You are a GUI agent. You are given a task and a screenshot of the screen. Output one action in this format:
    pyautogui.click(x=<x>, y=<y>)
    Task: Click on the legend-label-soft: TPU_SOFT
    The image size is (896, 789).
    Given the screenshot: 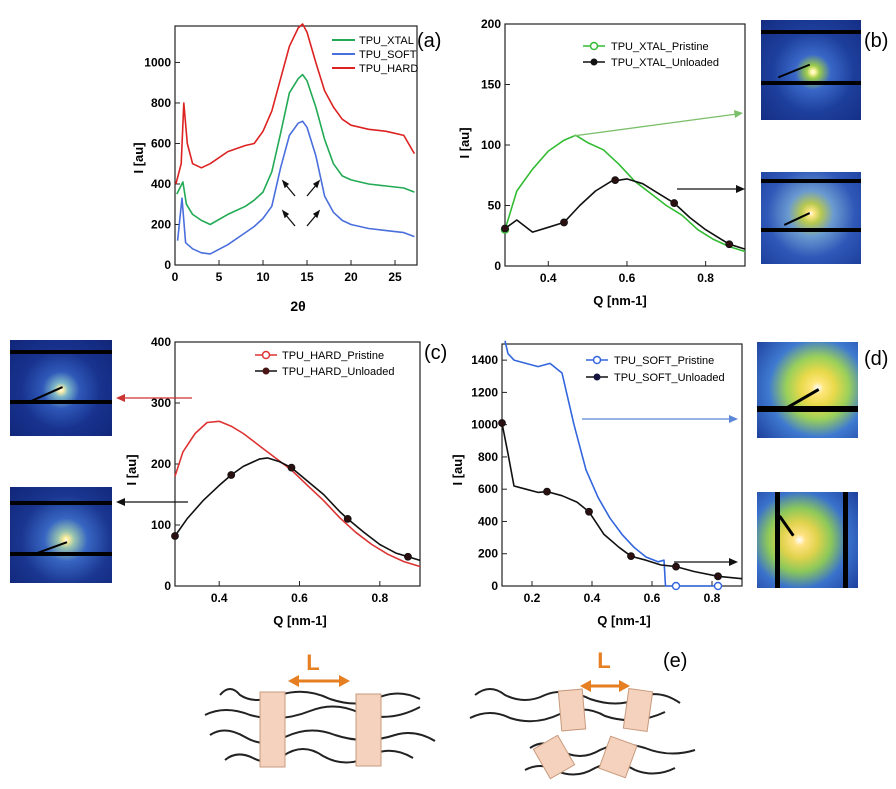 What is the action you would take?
    pyautogui.click(x=388, y=55)
    